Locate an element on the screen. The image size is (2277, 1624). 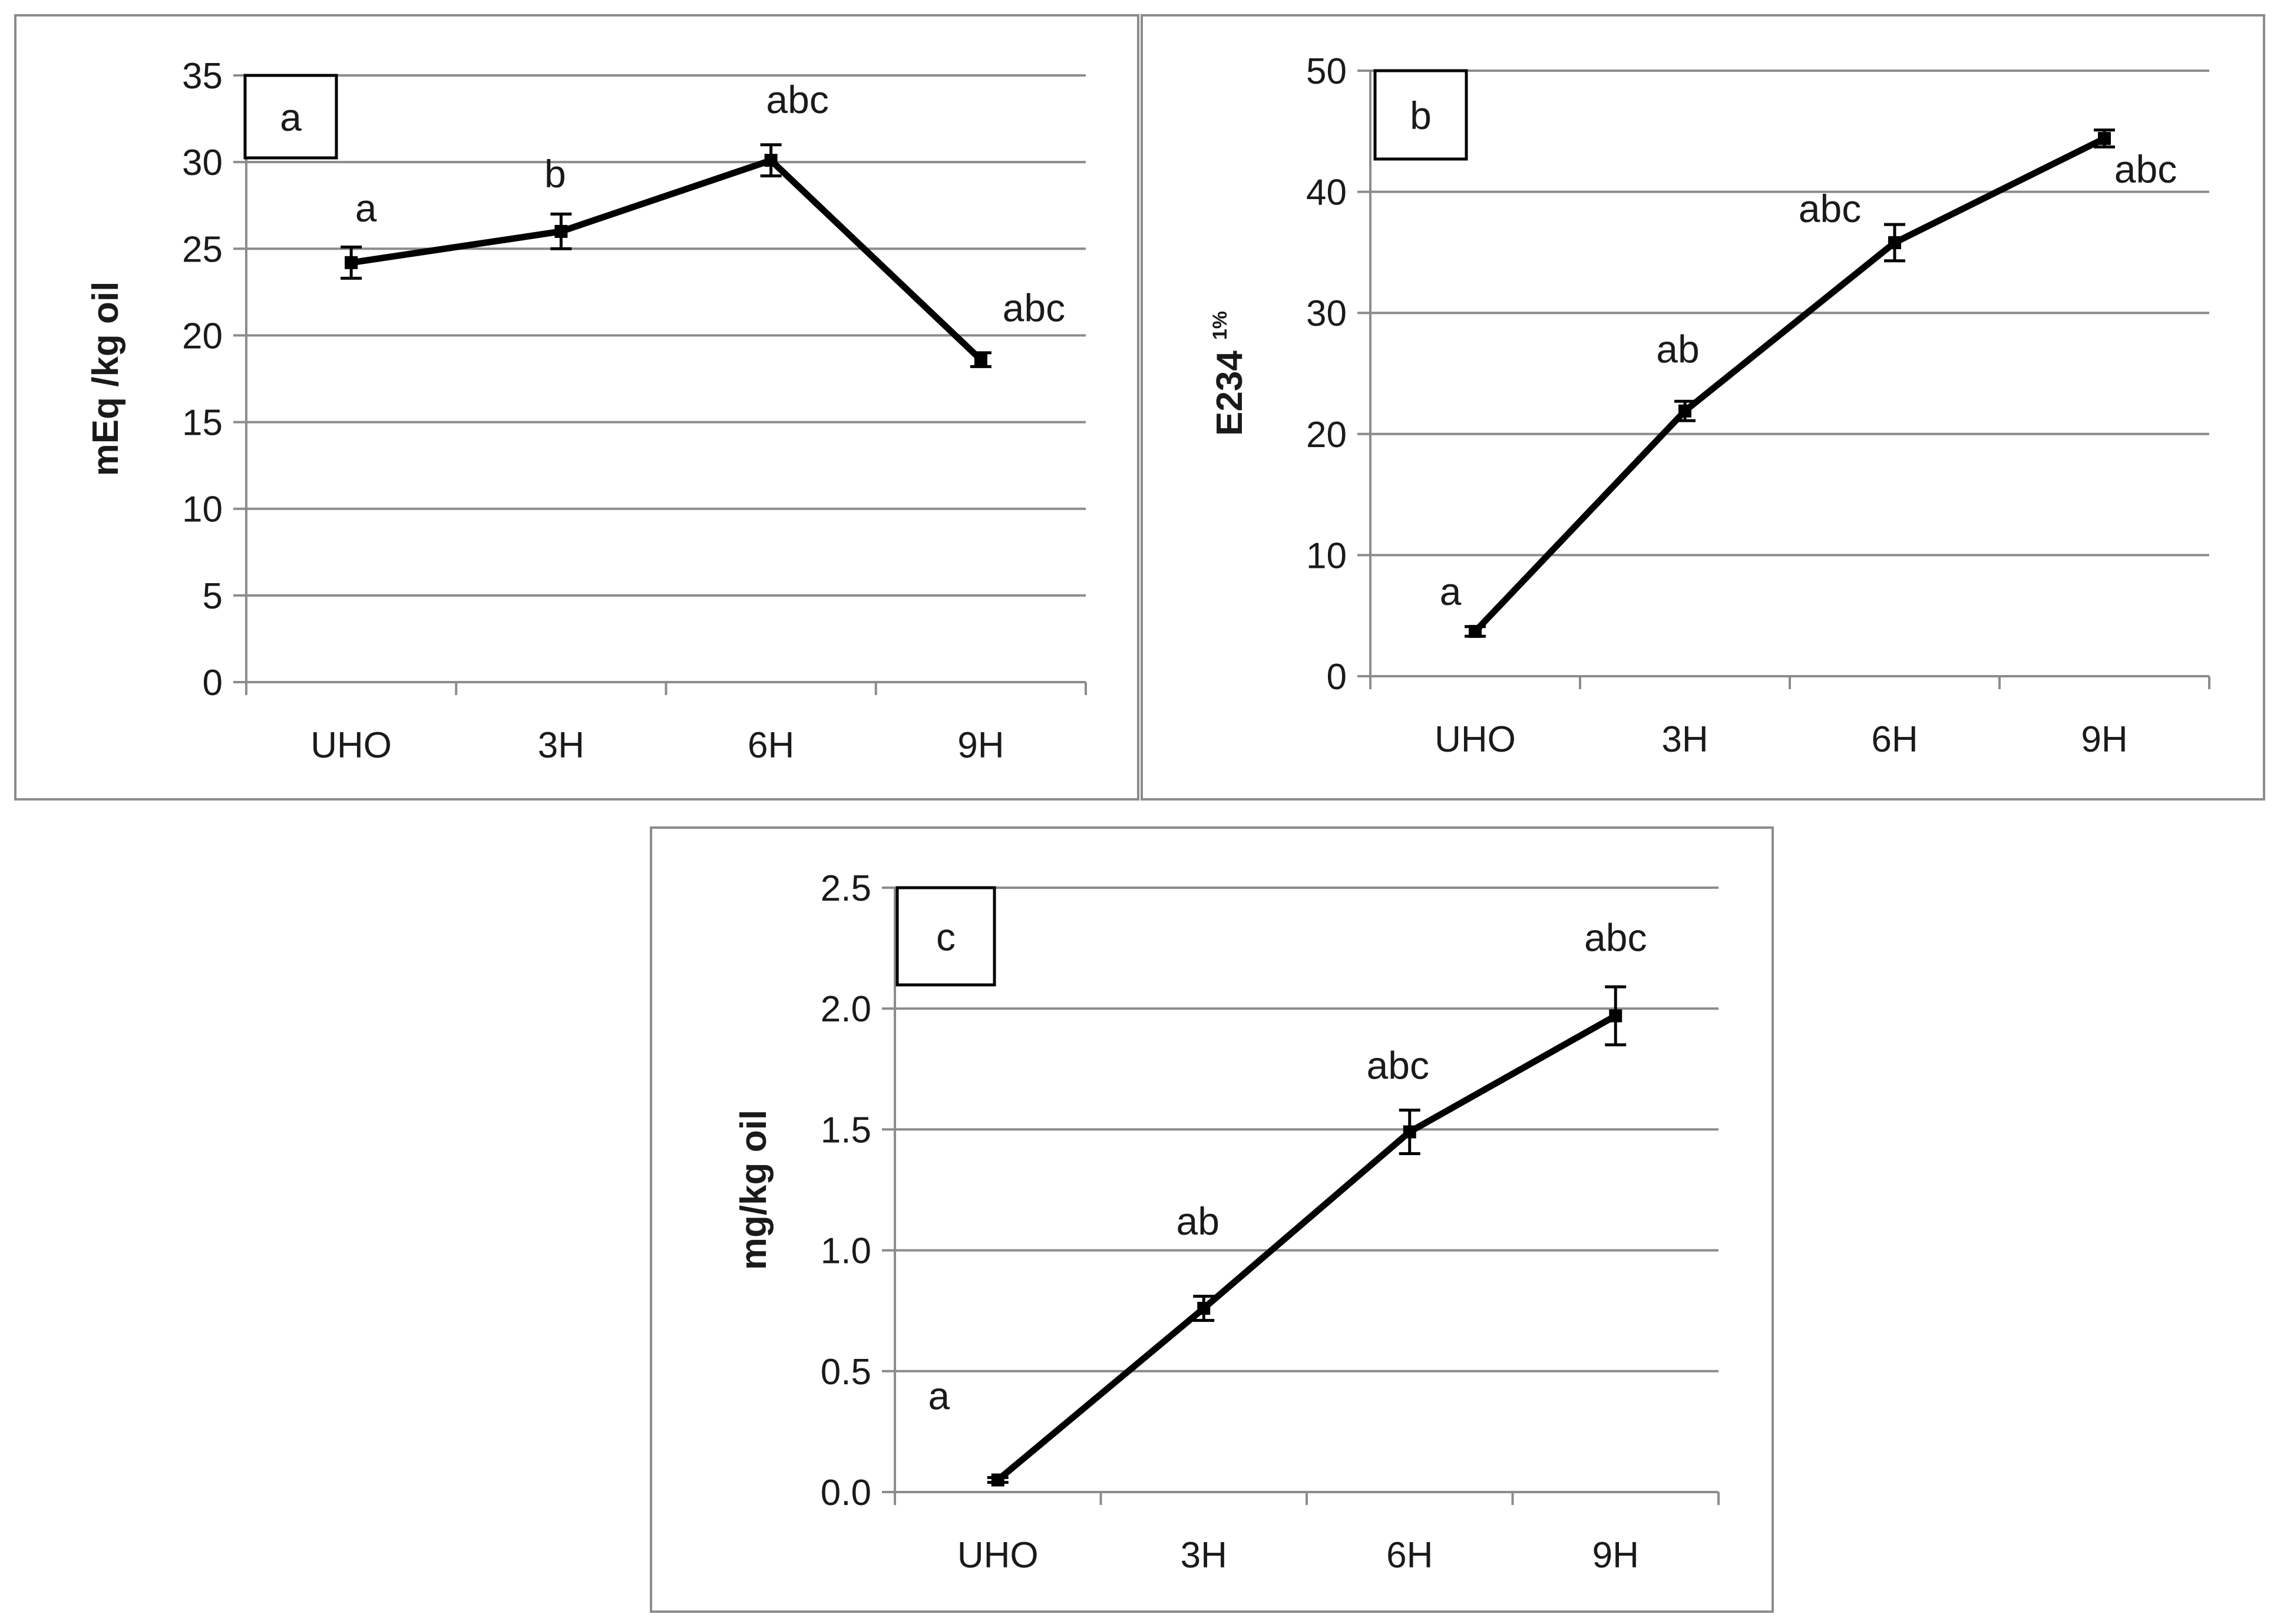
y-tick-label: 0.5 is located at coordinates (846, 1372).